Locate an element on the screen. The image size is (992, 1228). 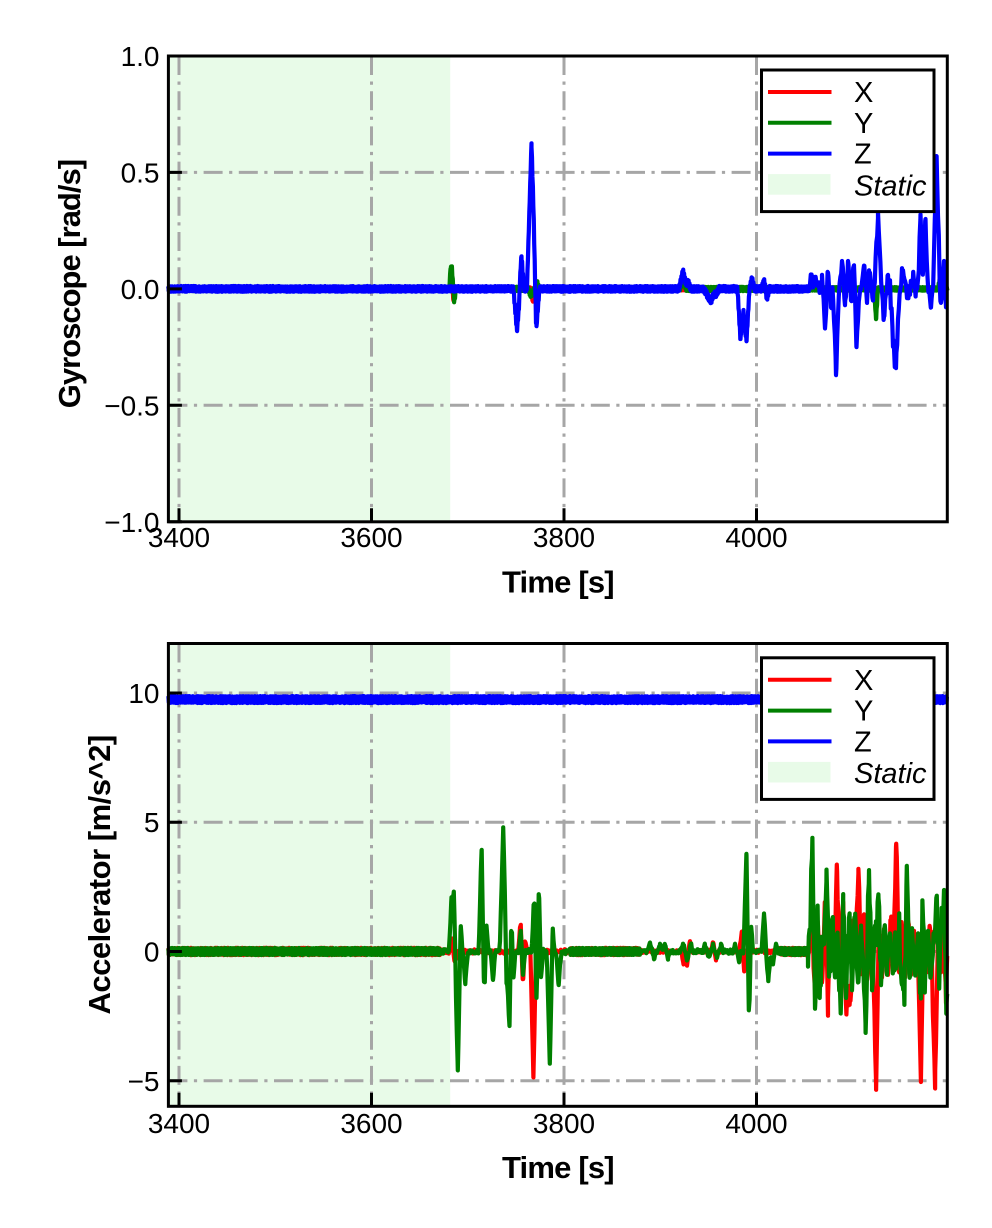
svg-text: Gyroscope [rad/s] is located at coordinates (69, 284).